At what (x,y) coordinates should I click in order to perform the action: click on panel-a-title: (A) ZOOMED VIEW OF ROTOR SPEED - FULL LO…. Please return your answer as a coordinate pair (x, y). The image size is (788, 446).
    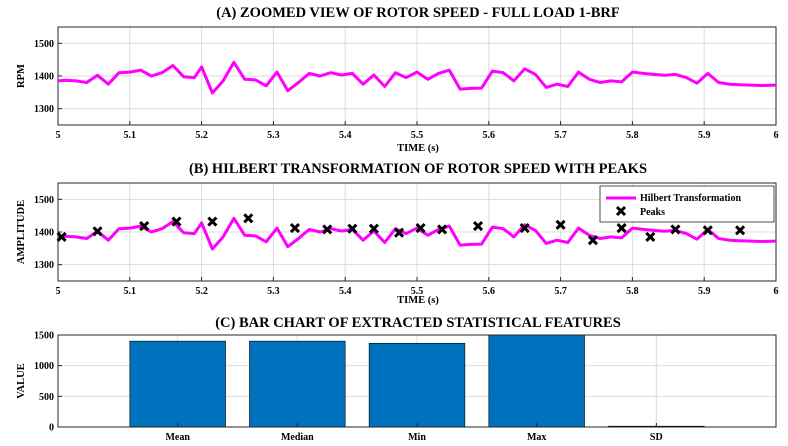
    Looking at the image, I should click on (418, 13).